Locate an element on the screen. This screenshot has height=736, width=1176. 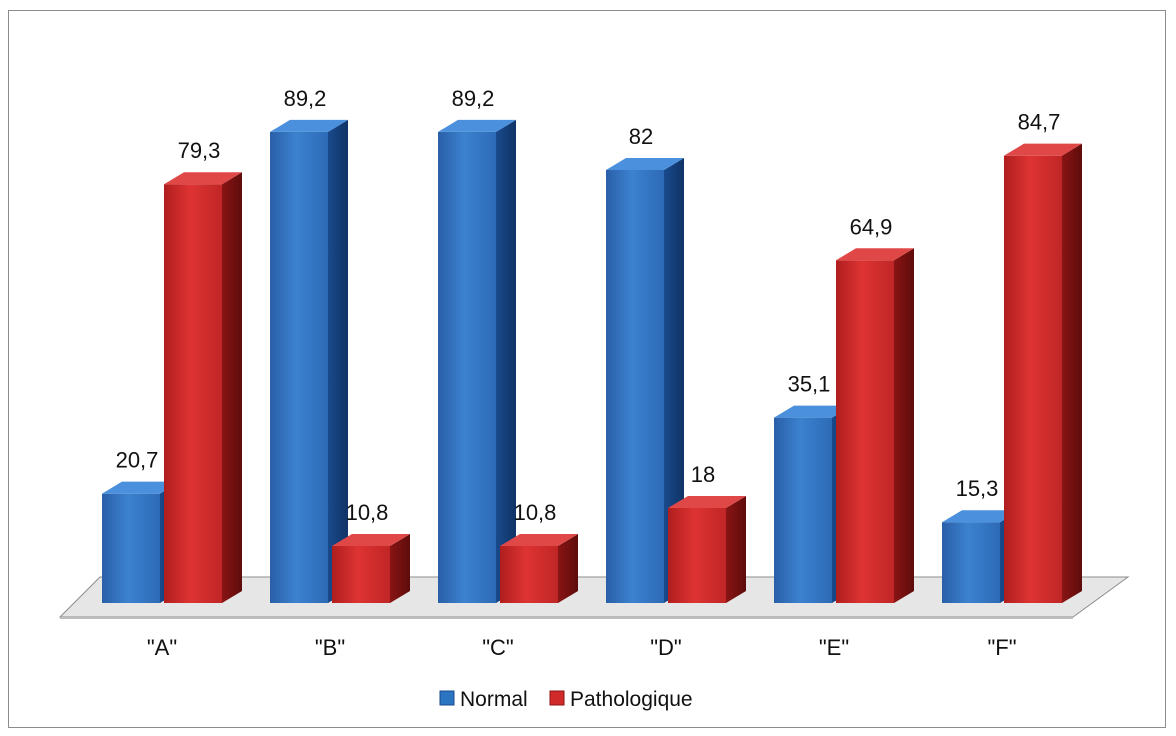
data-label-pathologique-1: 10,8 is located at coordinates (367, 512).